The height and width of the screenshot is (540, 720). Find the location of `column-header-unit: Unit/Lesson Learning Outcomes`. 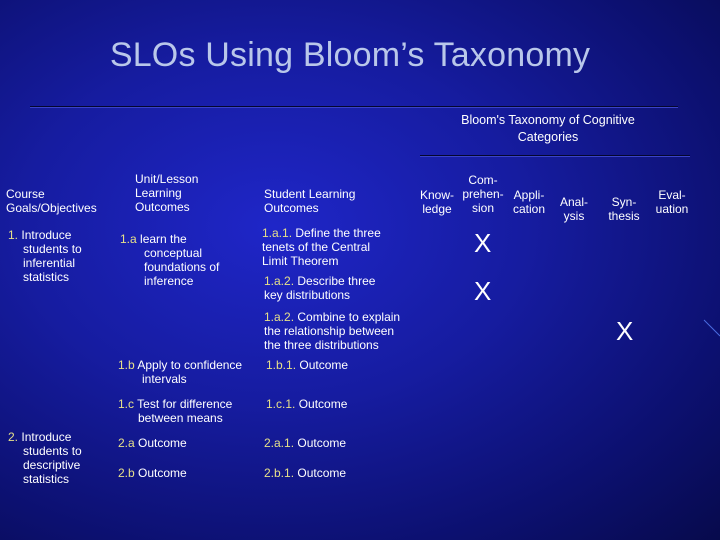

column-header-unit: Unit/Lesson Learning Outcomes is located at coordinates (167, 193).